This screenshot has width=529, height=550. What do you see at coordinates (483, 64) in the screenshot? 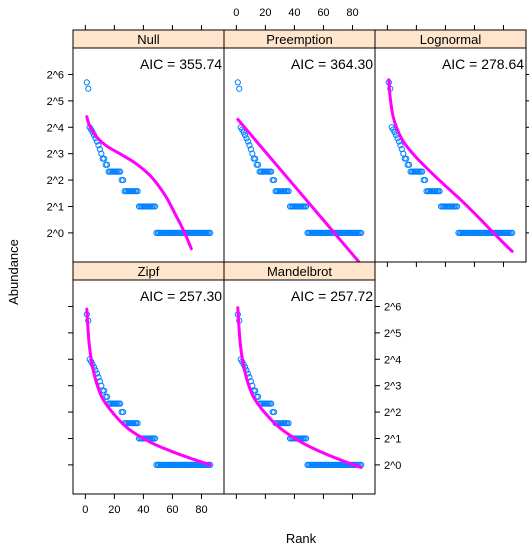
I see `aic-label-lognormal: AIC = 278.64` at bounding box center [483, 64].